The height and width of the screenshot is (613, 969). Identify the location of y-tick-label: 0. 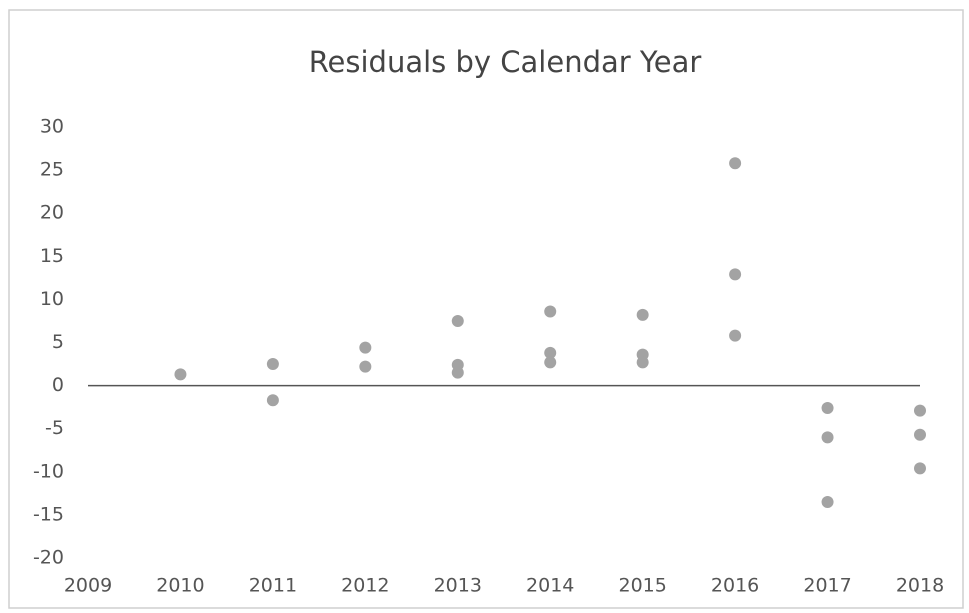
(58, 385).